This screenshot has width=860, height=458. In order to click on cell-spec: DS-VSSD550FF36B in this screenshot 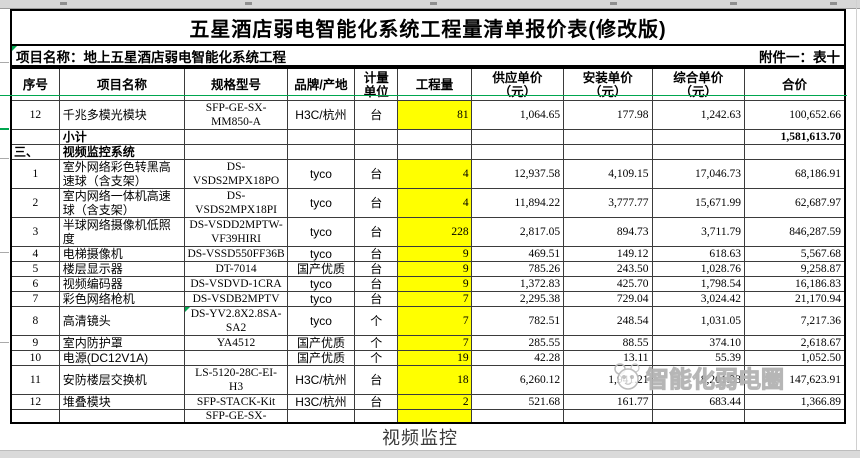, I will do `click(236, 254)`.